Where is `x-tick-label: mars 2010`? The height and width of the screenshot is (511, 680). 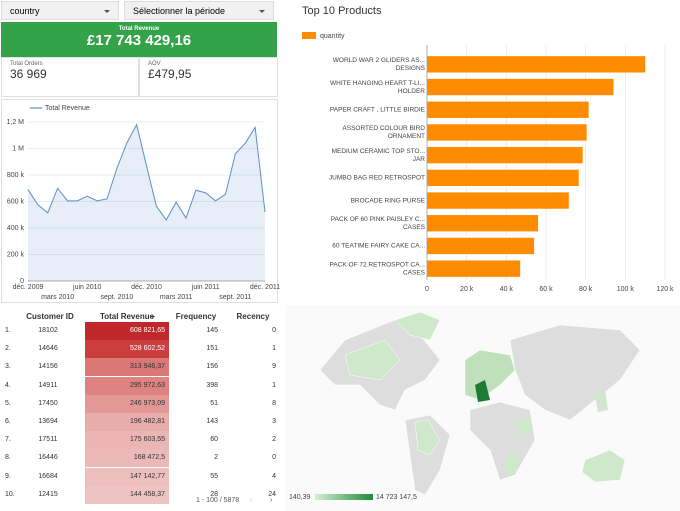
x-tick-label: mars 2010 is located at coordinates (57, 297).